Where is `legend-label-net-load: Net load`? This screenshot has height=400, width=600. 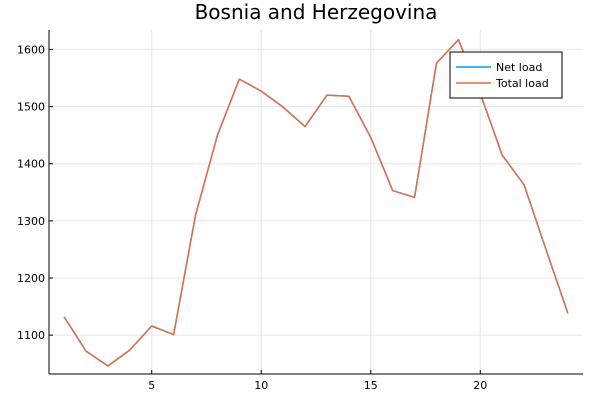
legend-label-net-load: Net load is located at coordinates (519, 67).